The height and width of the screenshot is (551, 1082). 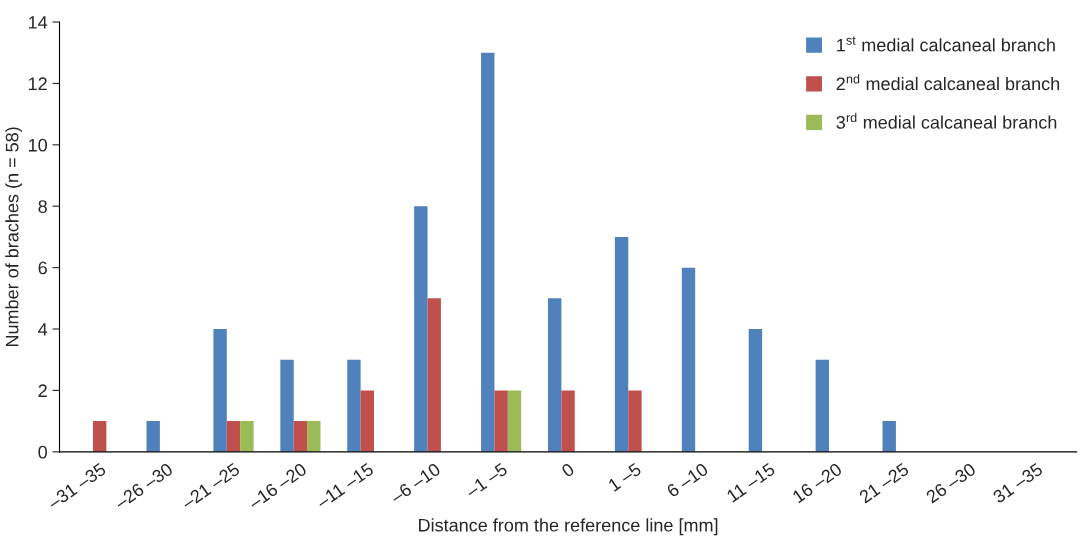 I want to click on x-tick-label: 6 –10, so click(x=687, y=480).